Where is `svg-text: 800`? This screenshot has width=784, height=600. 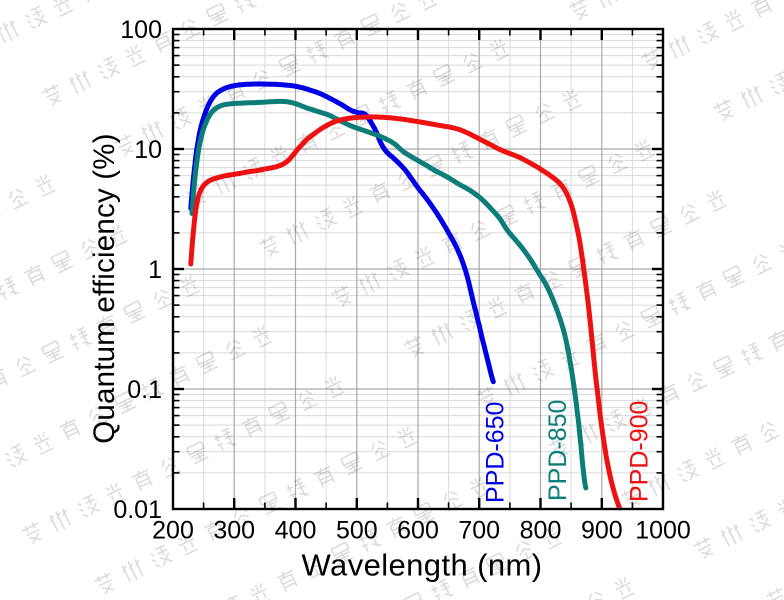 svg-text: 800 is located at coordinates (541, 531).